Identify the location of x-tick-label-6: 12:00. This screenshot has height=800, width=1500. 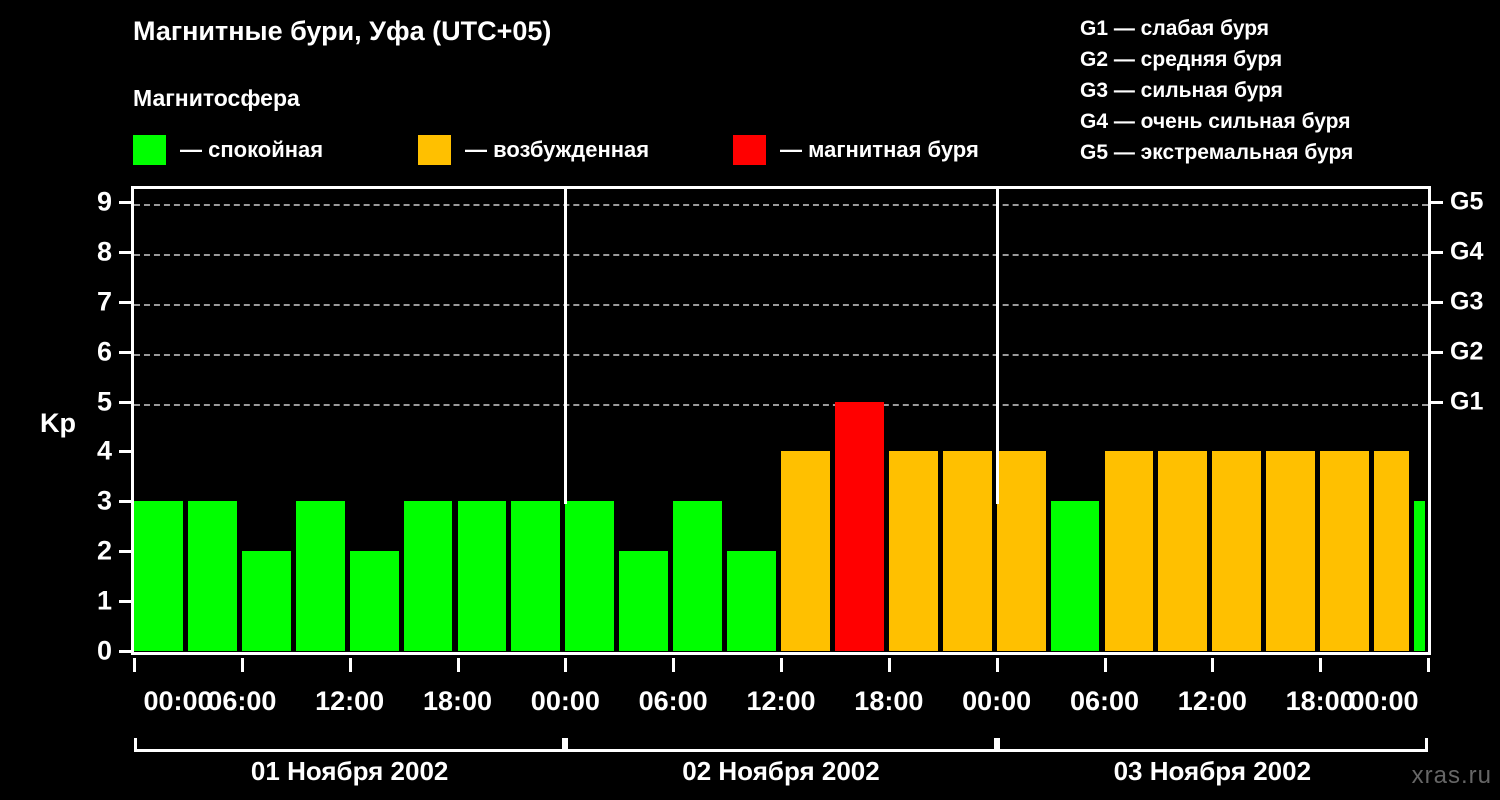
(781, 701).